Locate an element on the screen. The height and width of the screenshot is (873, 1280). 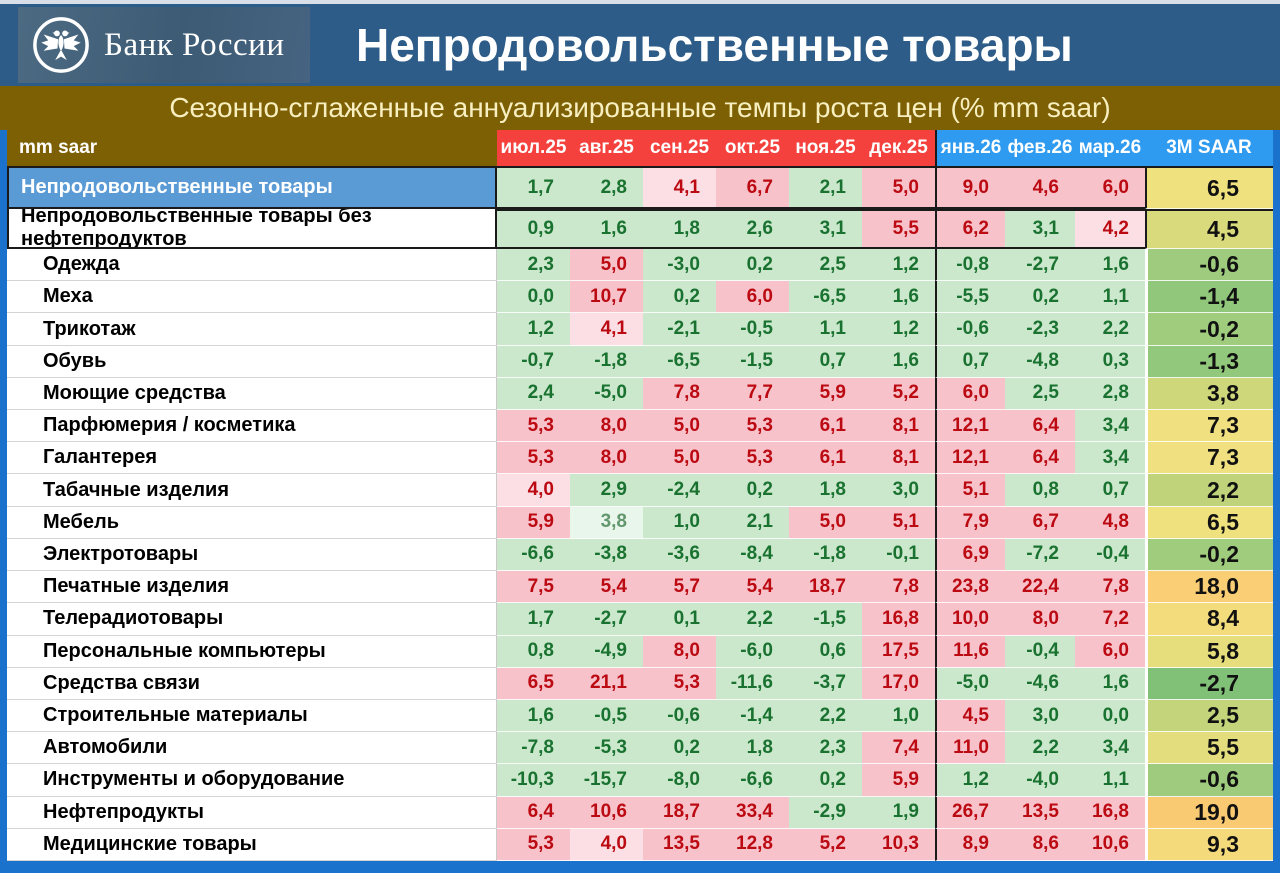
month-header: июл.25 is located at coordinates (533, 148).